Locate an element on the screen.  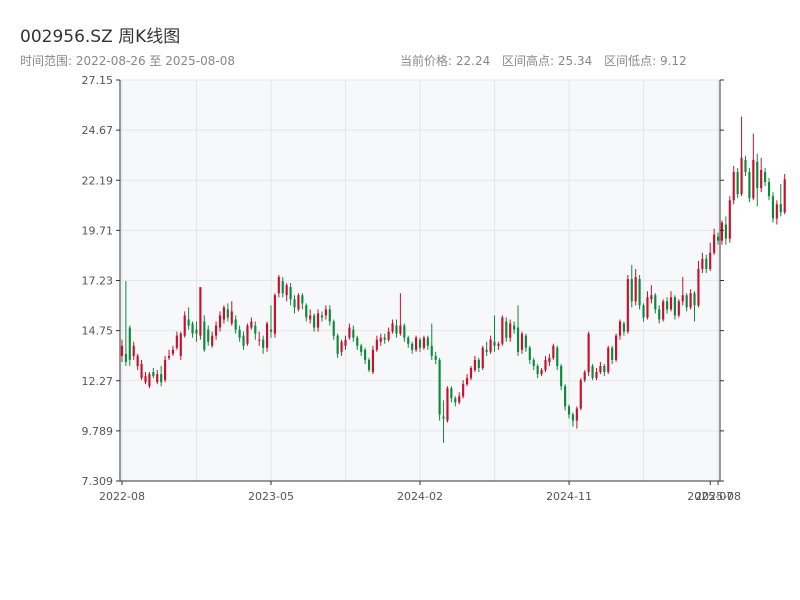
y-tick-label: 17.23 is located at coordinates (98, 281).